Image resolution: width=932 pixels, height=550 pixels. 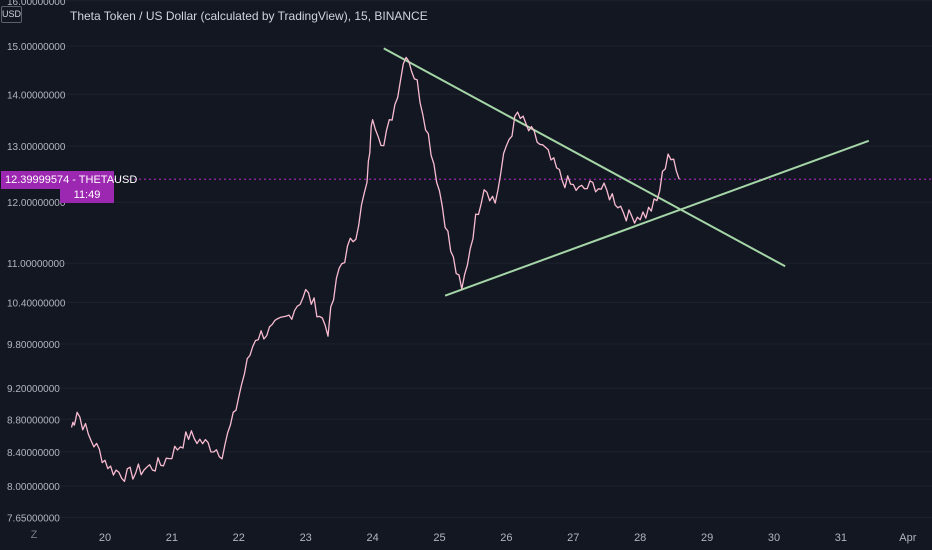 I want to click on x-tick-label: 22, so click(x=239, y=538).